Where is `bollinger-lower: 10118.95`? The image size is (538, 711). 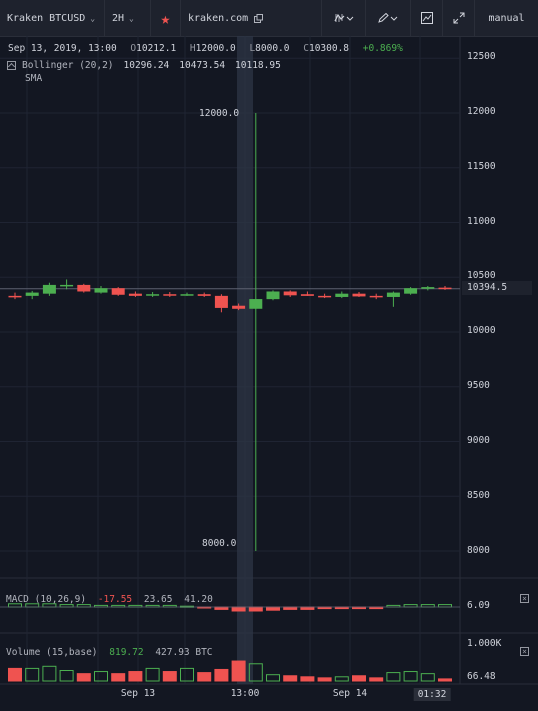 bollinger-lower: 10118.95 is located at coordinates (258, 65).